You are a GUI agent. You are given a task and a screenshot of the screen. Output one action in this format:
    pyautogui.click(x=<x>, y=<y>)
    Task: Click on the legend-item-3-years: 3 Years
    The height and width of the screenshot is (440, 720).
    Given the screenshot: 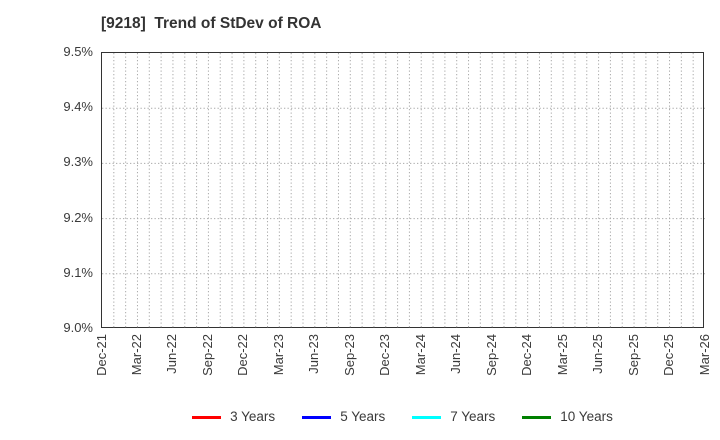 What is the action you would take?
    pyautogui.click(x=233, y=417)
    